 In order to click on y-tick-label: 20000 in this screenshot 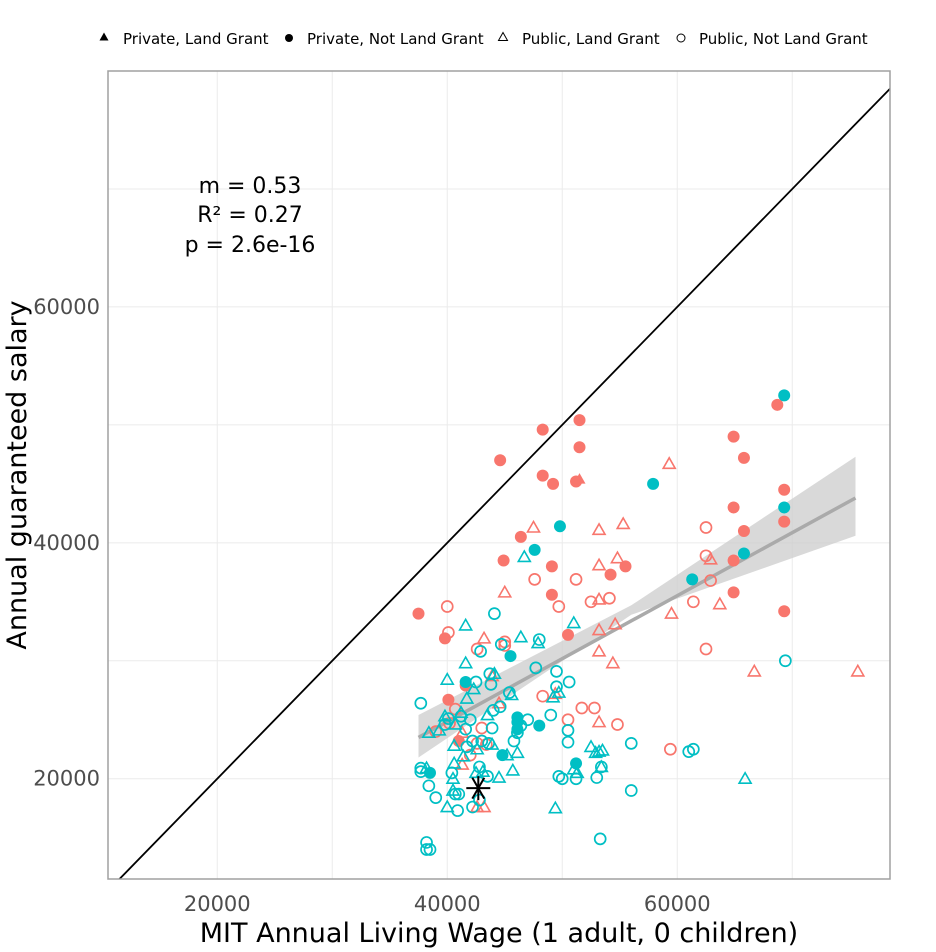, I will do `click(66, 779)`.